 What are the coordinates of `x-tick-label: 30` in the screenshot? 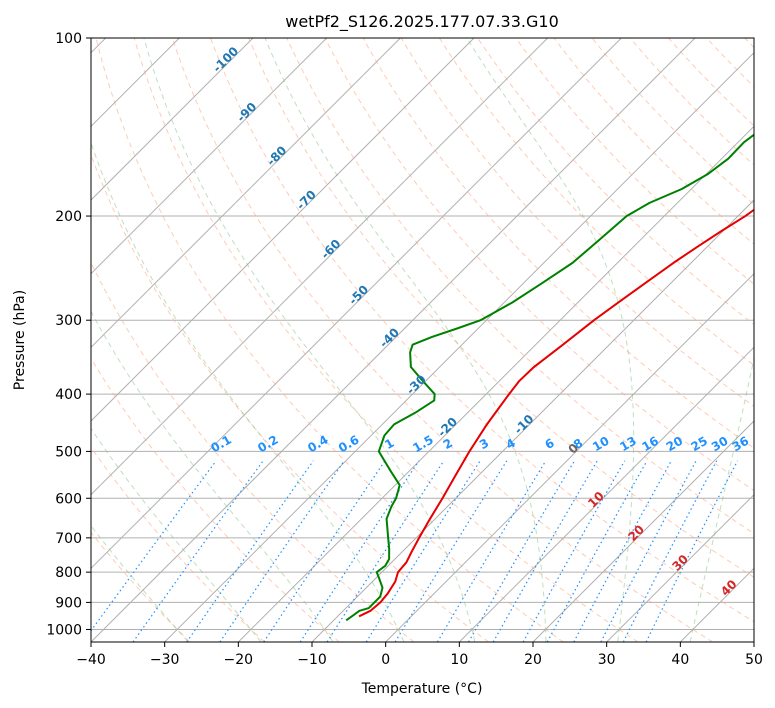 It's located at (607, 660).